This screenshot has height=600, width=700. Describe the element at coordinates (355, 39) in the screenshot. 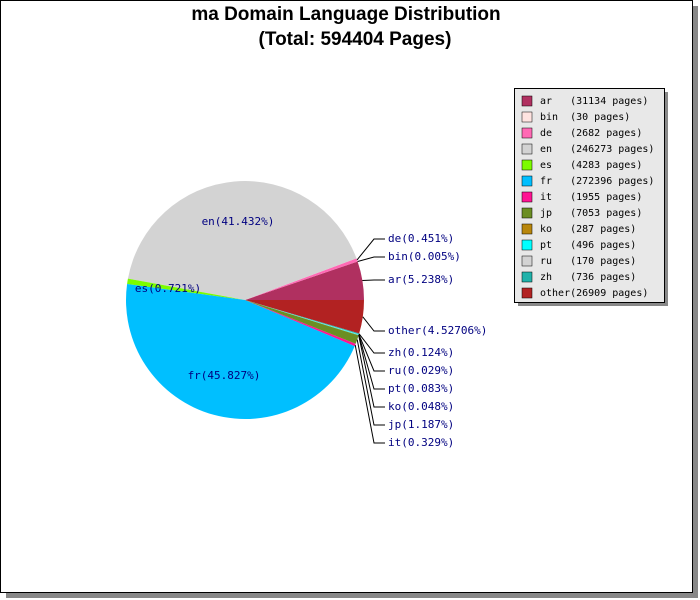

I see `chart-subtitle: (Total: 594404 Pages)` at that location.